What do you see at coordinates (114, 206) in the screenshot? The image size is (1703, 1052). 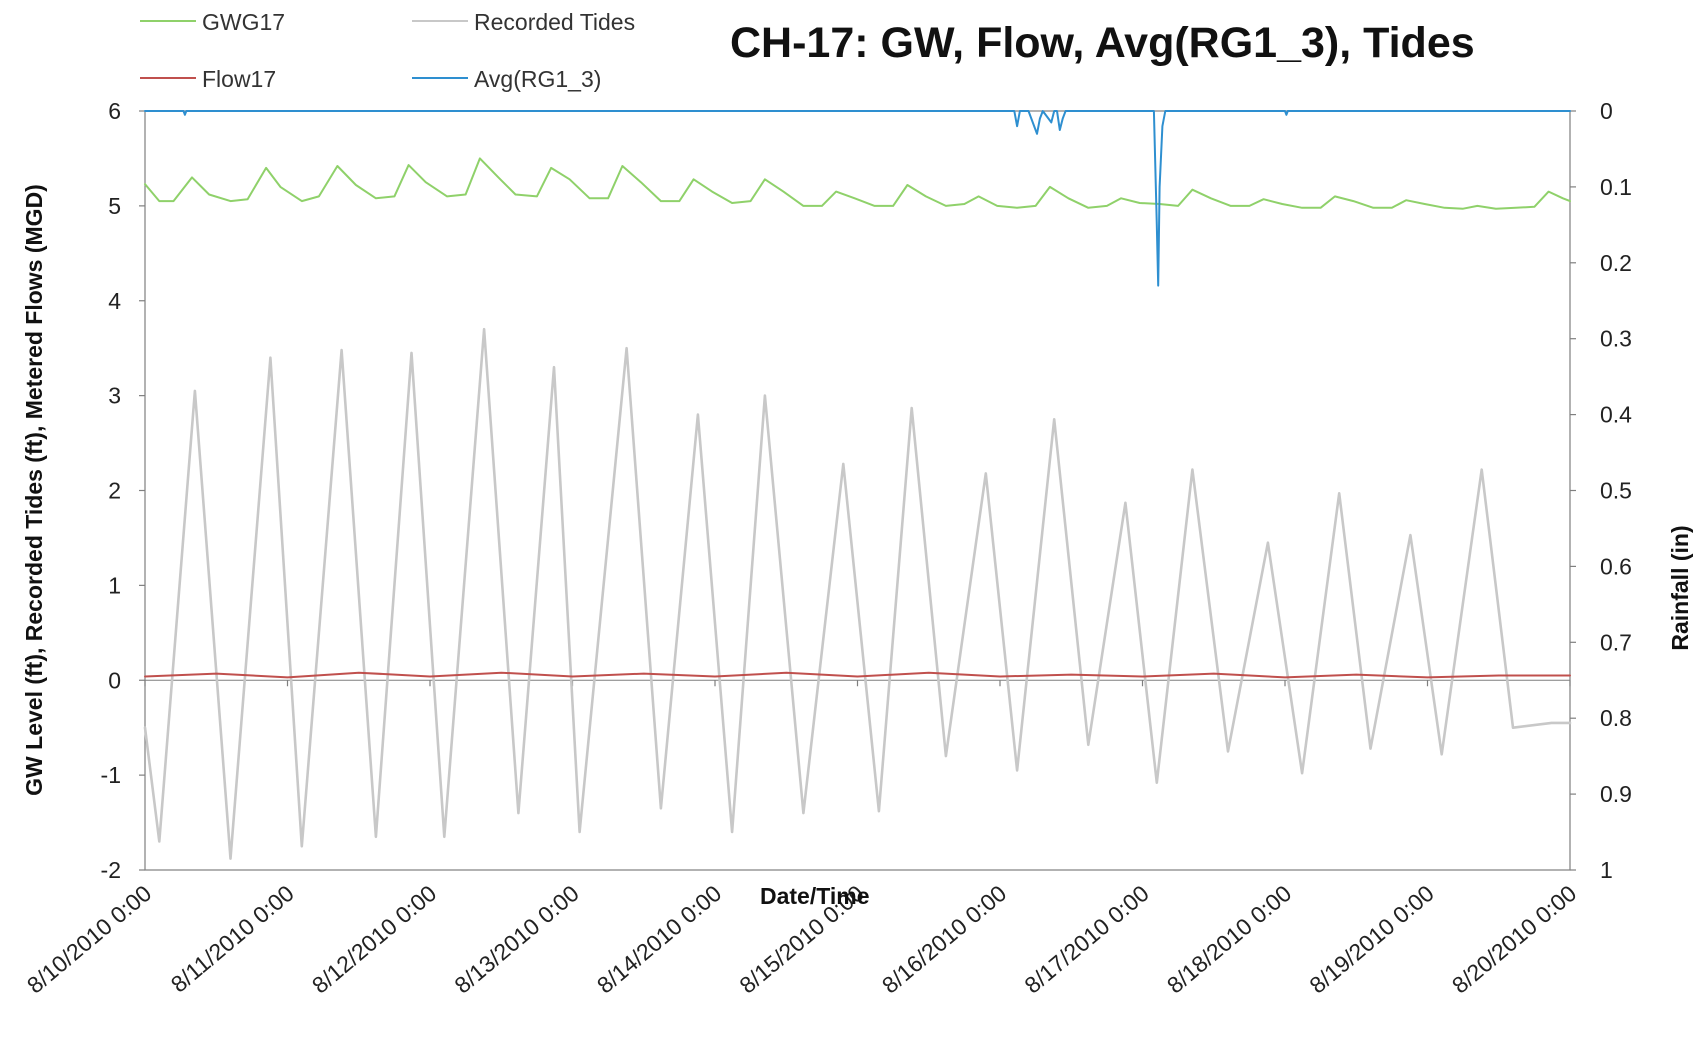 I see `y-tick-label: 5` at bounding box center [114, 206].